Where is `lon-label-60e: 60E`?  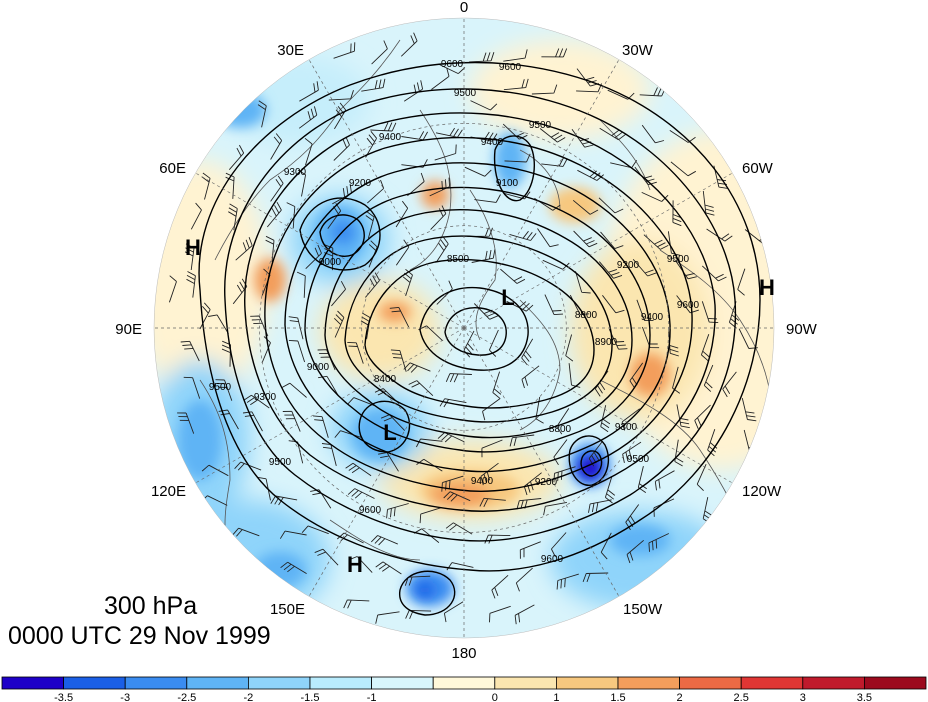 lon-label-60e: 60E is located at coordinates (172, 168).